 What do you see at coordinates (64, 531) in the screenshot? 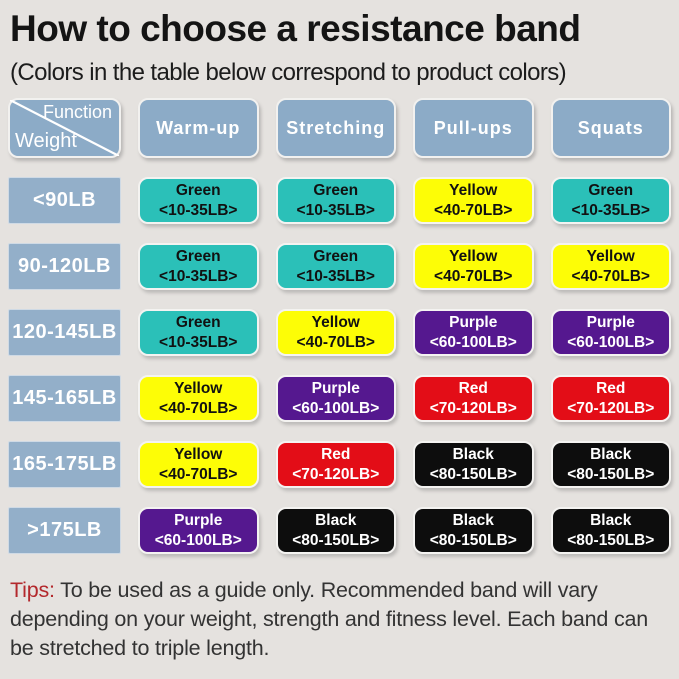
I see `weight-label: >175LB` at bounding box center [64, 531].